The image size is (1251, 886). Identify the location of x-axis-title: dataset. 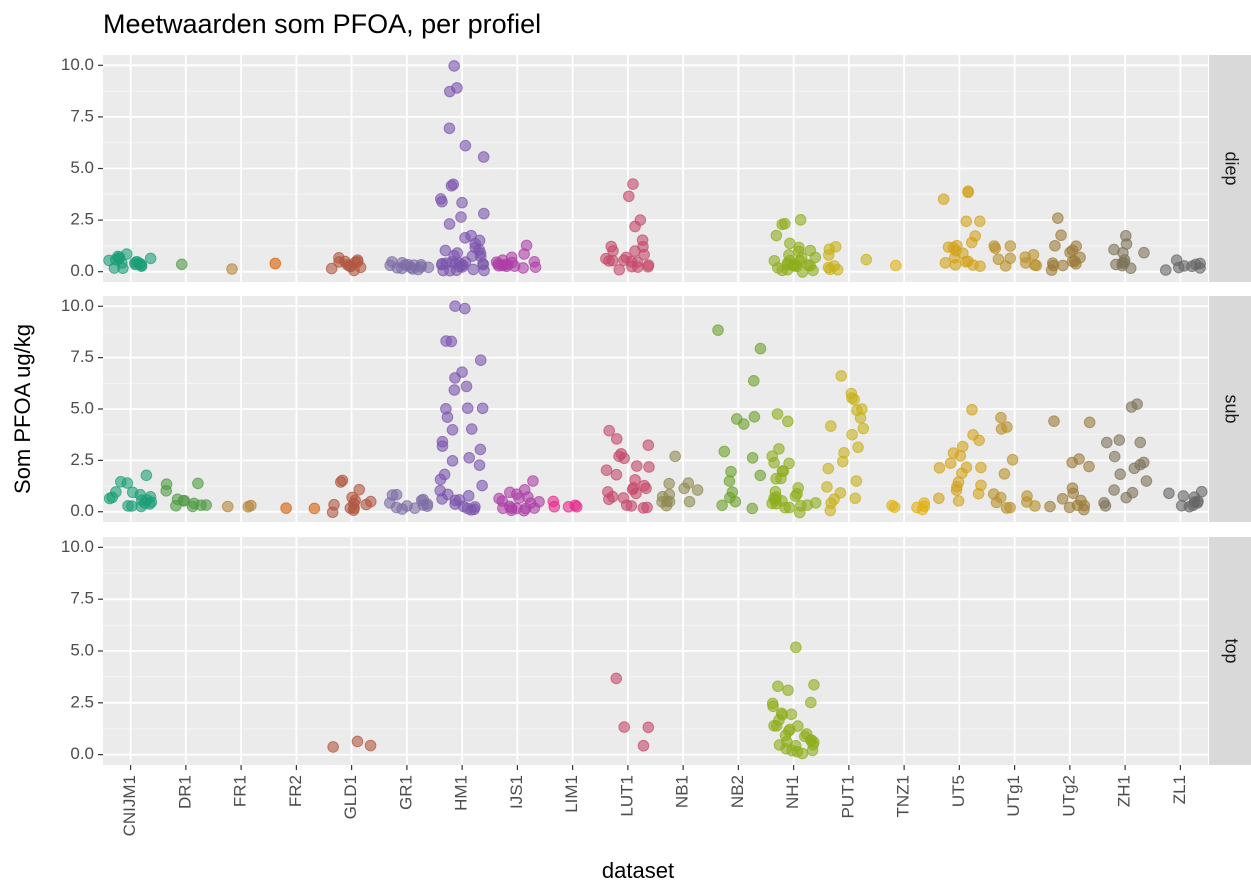
(638, 870).